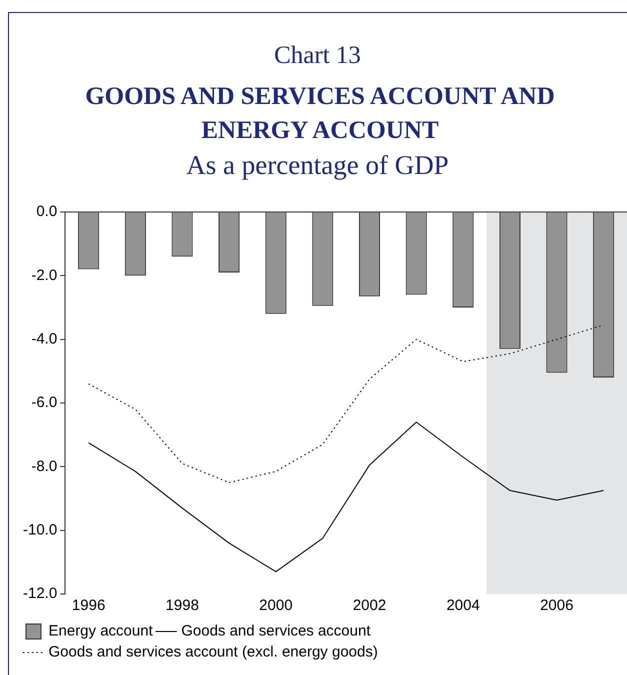 The width and height of the screenshot is (627, 675). I want to click on x-tick-label: 2000, so click(276, 605).